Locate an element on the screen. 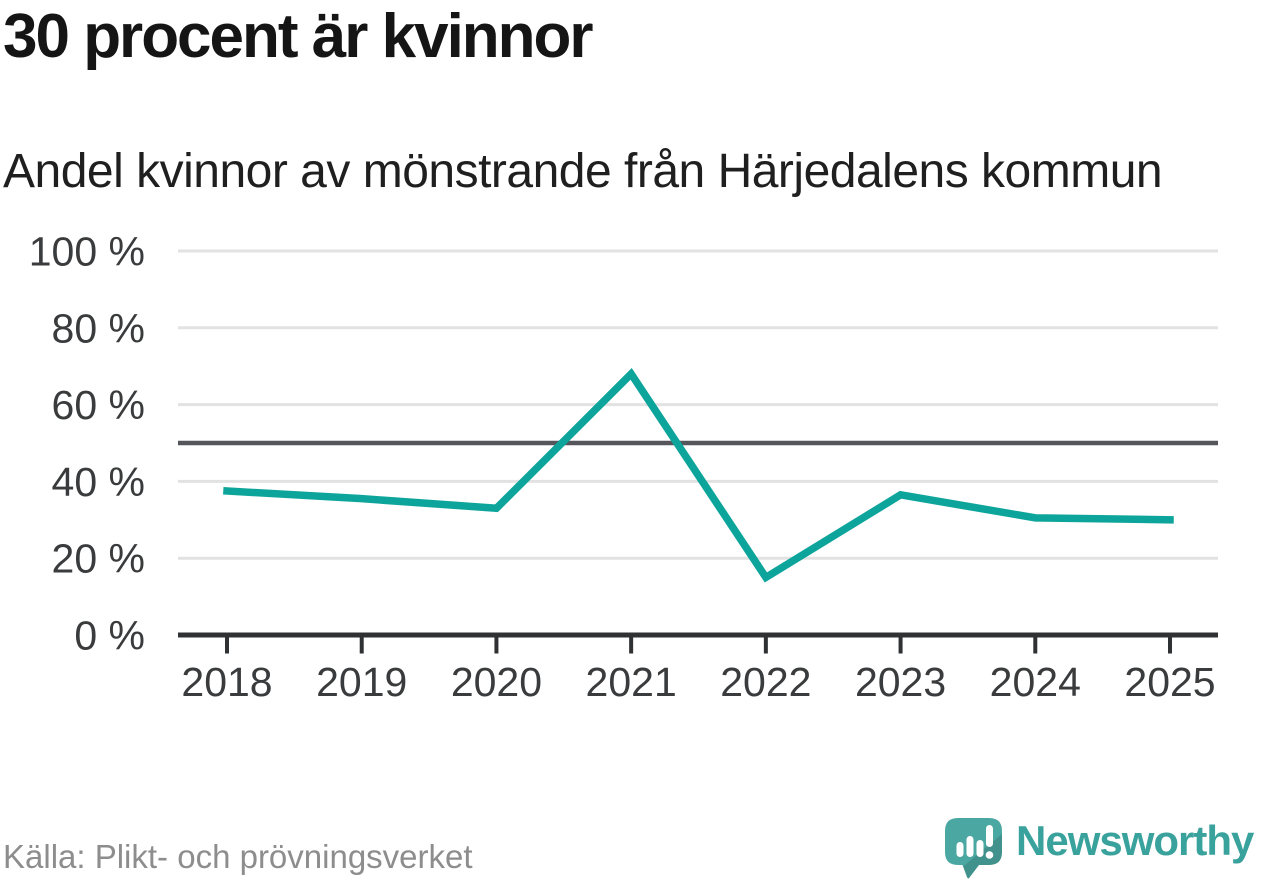 Image resolution: width=1262 pixels, height=880 pixels. x-tick-label: 2025 is located at coordinates (1169, 682).